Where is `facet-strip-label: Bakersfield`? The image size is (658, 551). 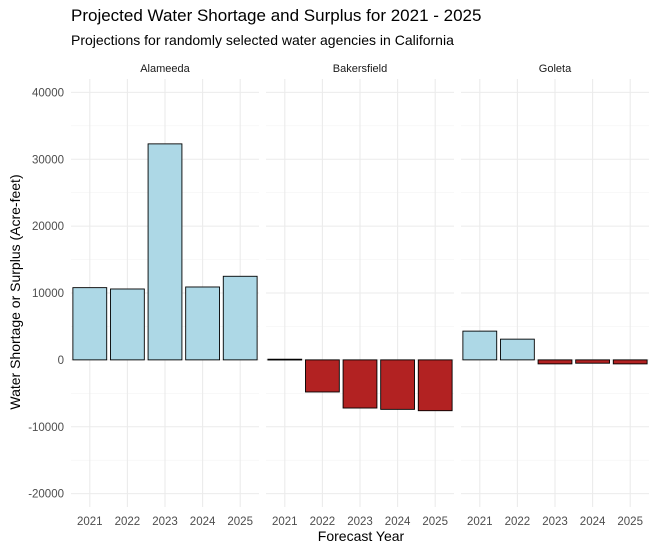 facet-strip-label: Bakersfield is located at coordinates (360, 69).